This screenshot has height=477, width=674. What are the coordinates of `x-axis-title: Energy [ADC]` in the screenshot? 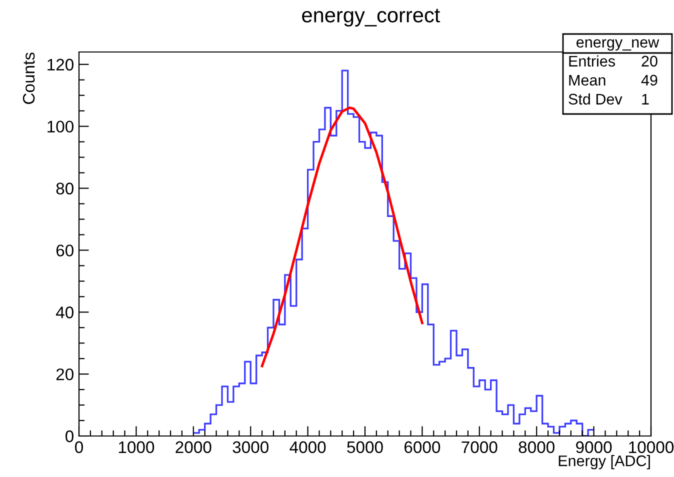 It's located at (604, 462).